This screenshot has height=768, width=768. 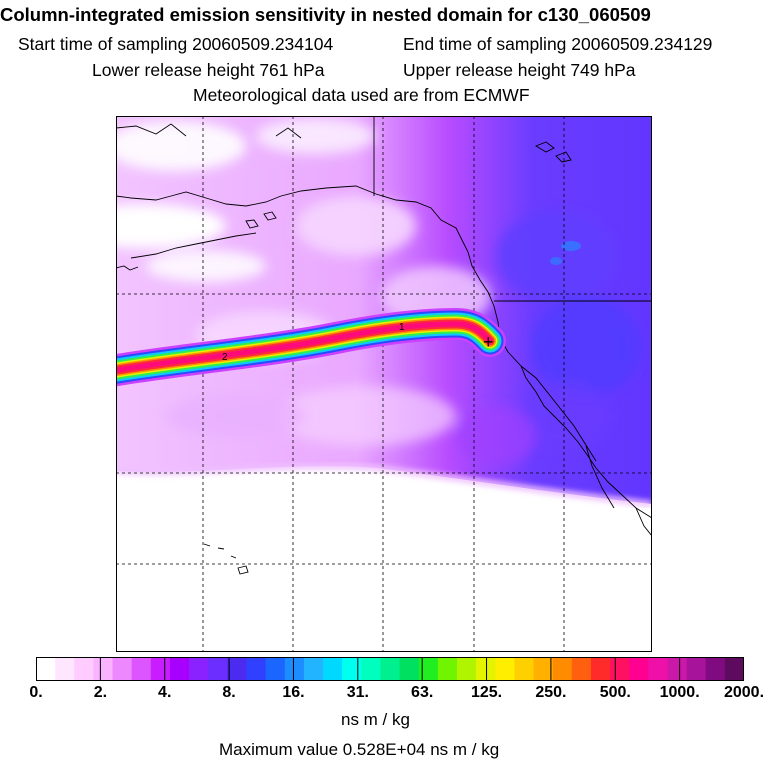 What do you see at coordinates (229, 692) in the screenshot?
I see `colorbar-tick-label: 8.` at bounding box center [229, 692].